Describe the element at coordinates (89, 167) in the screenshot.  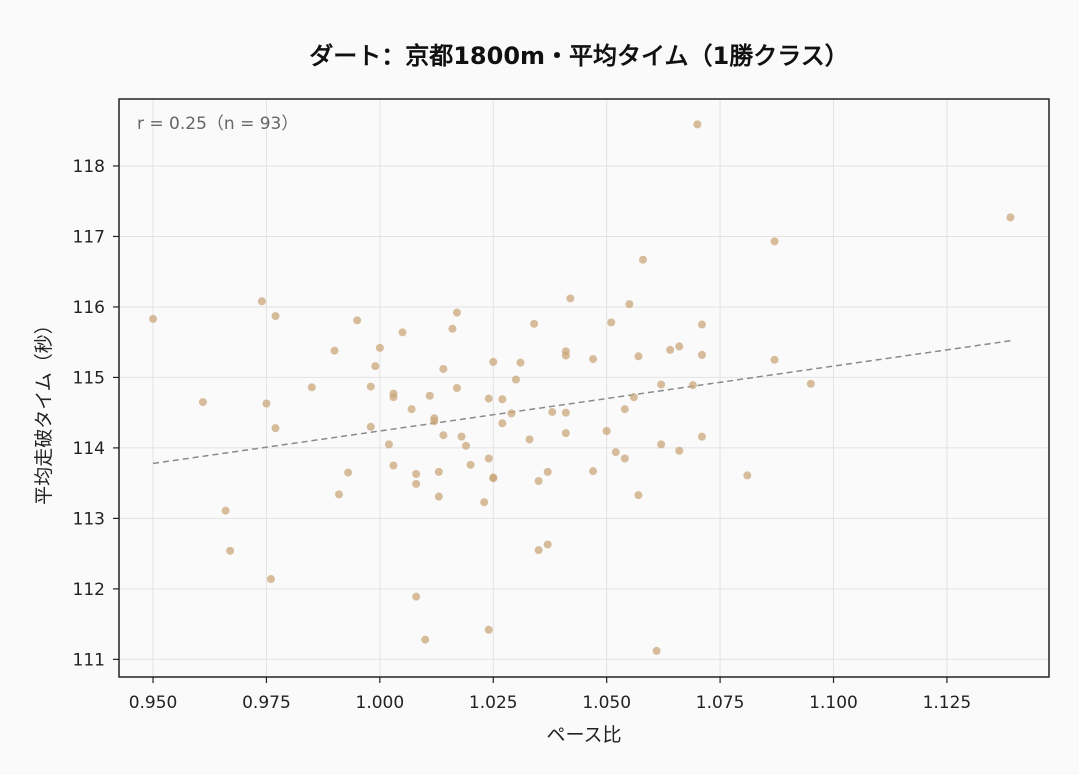
I see `y-tick-label: 118` at that location.